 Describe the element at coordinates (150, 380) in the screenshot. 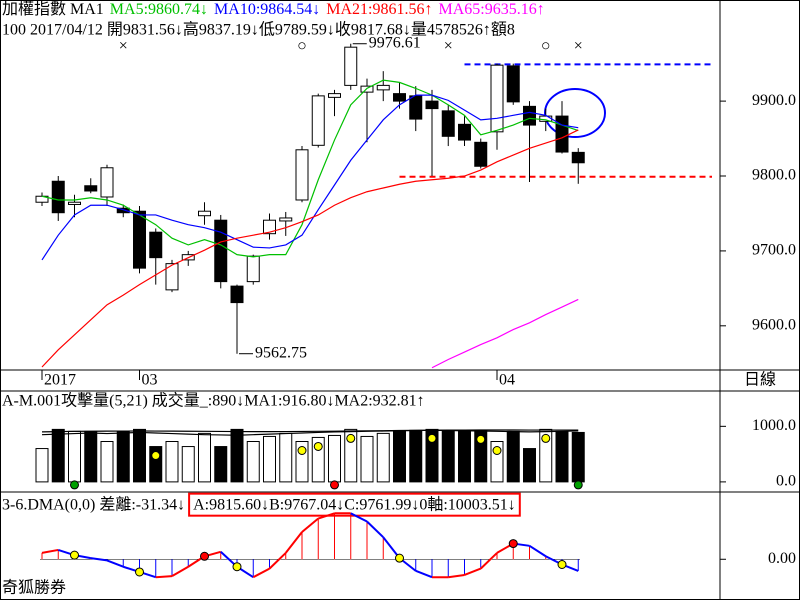

I see `x-tick-label: 03` at that location.